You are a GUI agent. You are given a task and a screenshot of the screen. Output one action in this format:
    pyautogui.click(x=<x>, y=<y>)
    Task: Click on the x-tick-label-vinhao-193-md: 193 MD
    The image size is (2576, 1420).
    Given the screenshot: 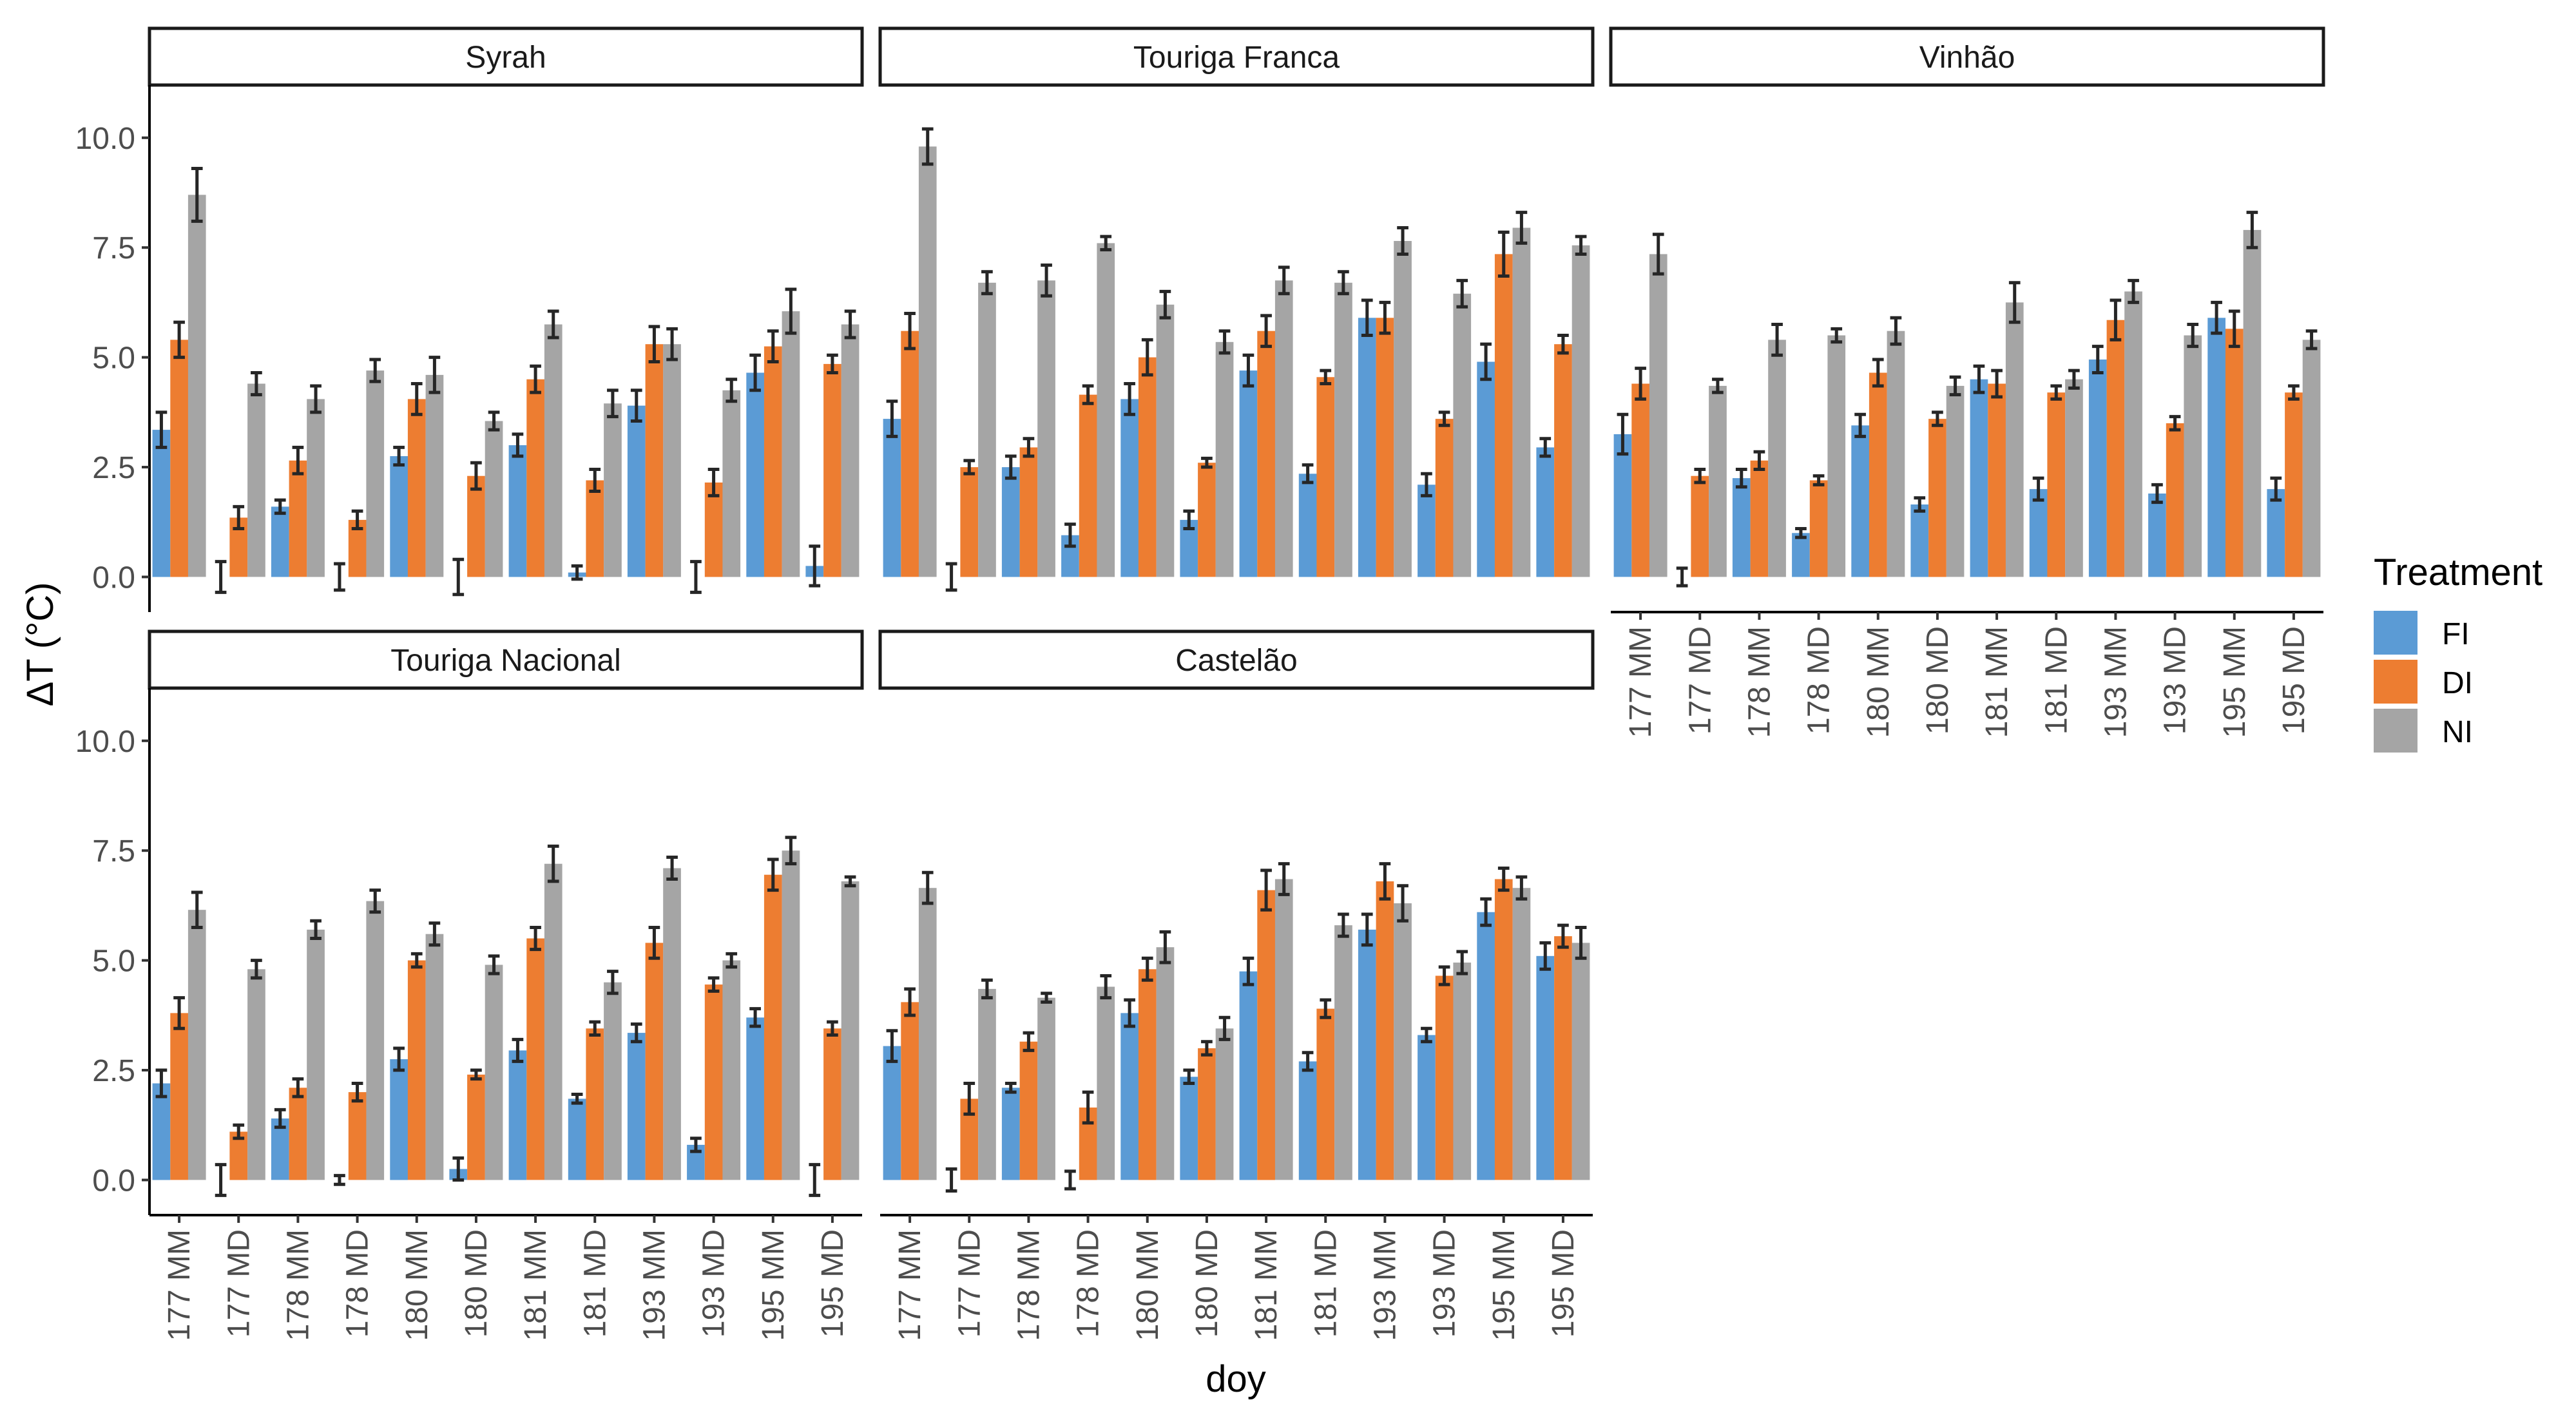 What is the action you would take?
    pyautogui.click(x=2175, y=680)
    